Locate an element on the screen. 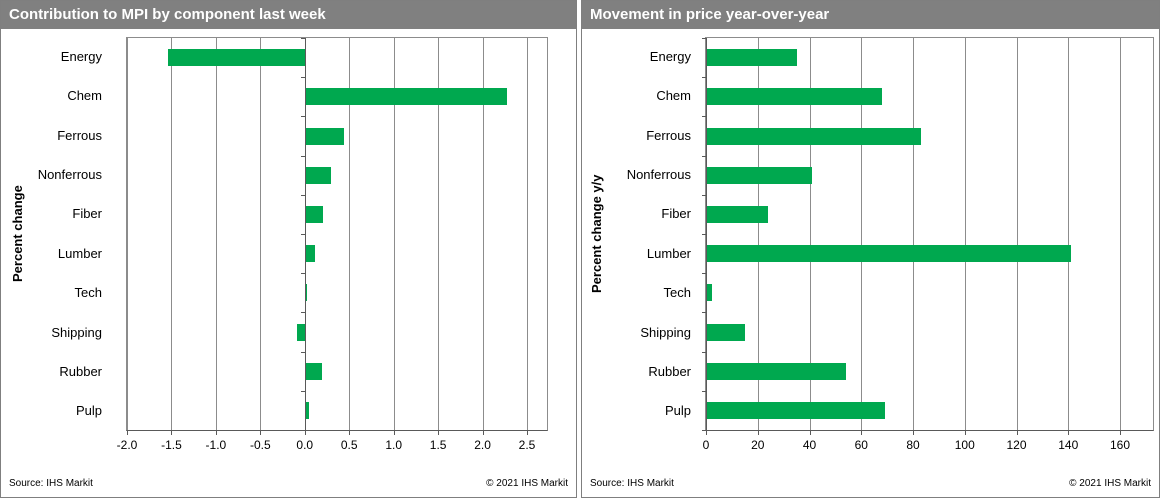 This screenshot has width=1160, height=500. source-note: Source: IHS Markit is located at coordinates (51, 483).